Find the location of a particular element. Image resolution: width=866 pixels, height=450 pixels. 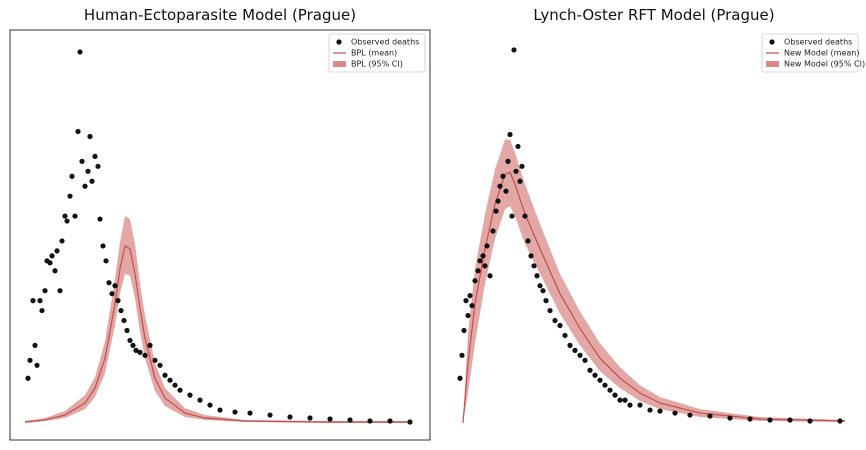

legend-label: BPL (mean) is located at coordinates (374, 53).